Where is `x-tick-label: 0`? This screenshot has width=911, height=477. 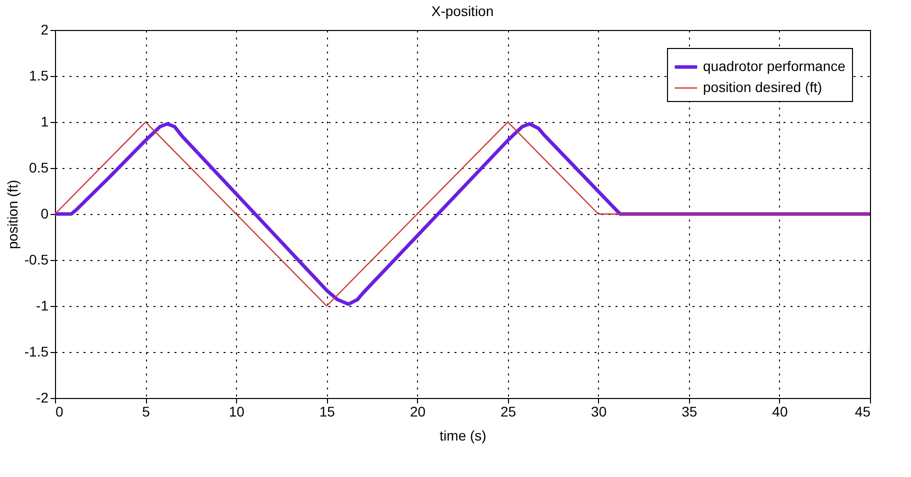 x-tick-label: 0 is located at coordinates (60, 412).